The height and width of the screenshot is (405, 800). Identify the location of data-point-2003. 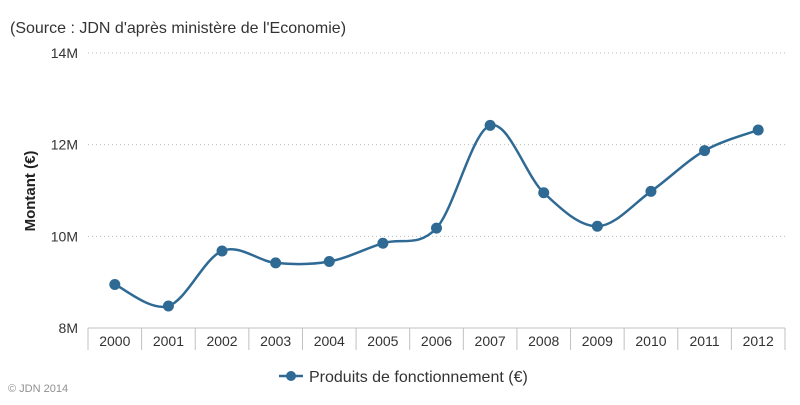
(276, 263).